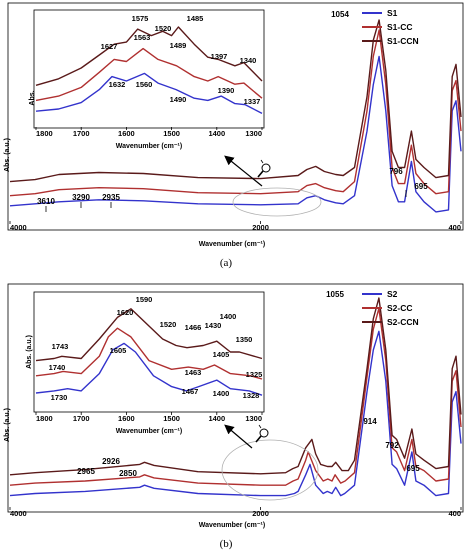 This screenshot has height=550, width=469. Describe the element at coordinates (178, 99) in the screenshot. I see `inset-a-label-1490: 1490` at that location.